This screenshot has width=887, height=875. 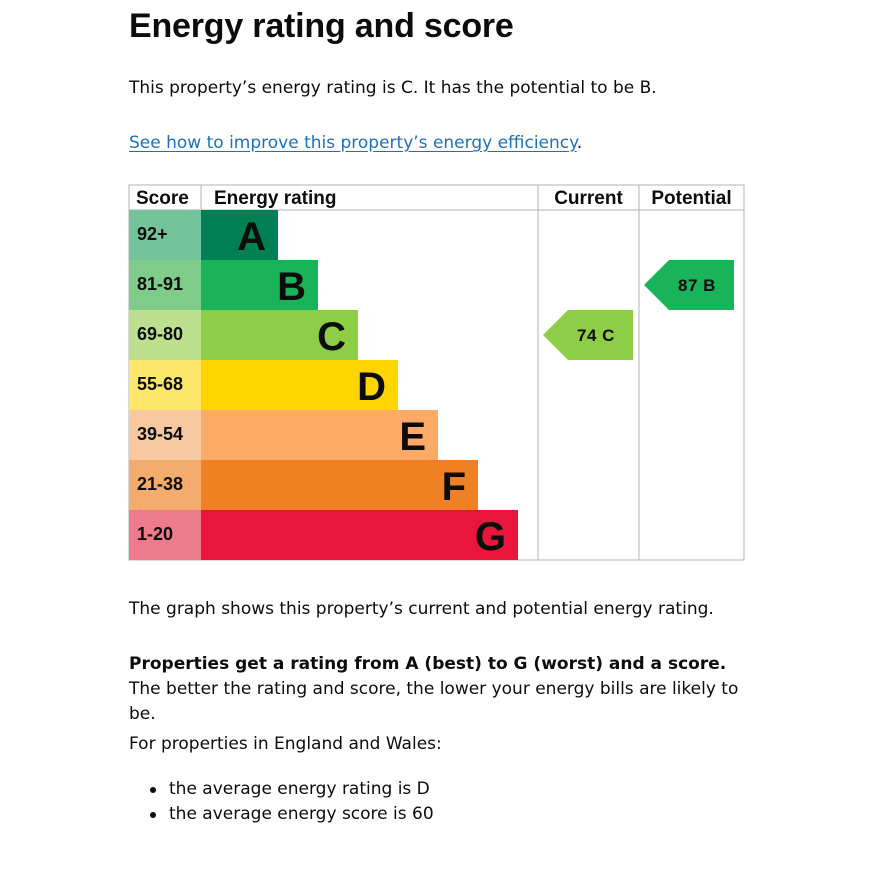 I want to click on rating-bar-g, so click(x=359, y=535).